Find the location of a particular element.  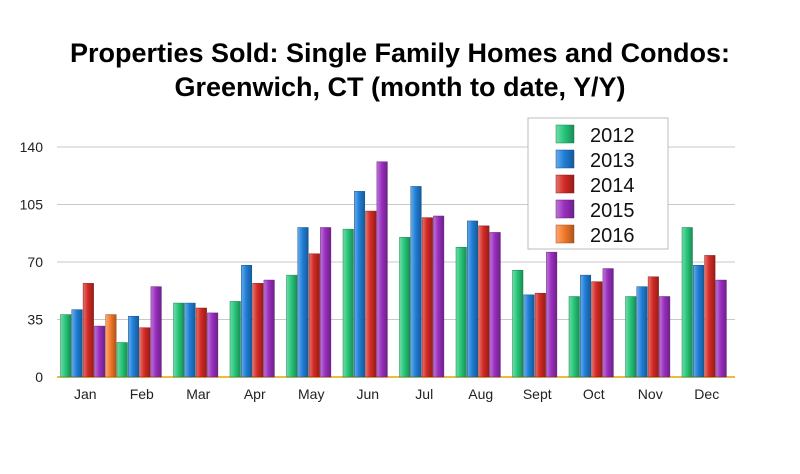

bar-2012-aug is located at coordinates (461, 312).